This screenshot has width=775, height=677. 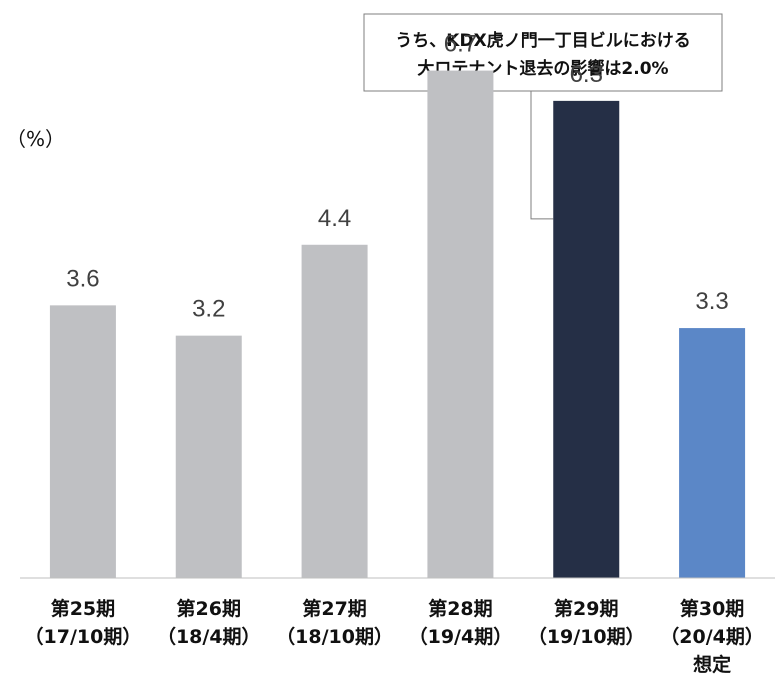 I want to click on annotation-callout: うち、KDX虎ノ門一丁目ビルにおける 大ロテナント退去の影響は2.0%, so click(x=543, y=116).